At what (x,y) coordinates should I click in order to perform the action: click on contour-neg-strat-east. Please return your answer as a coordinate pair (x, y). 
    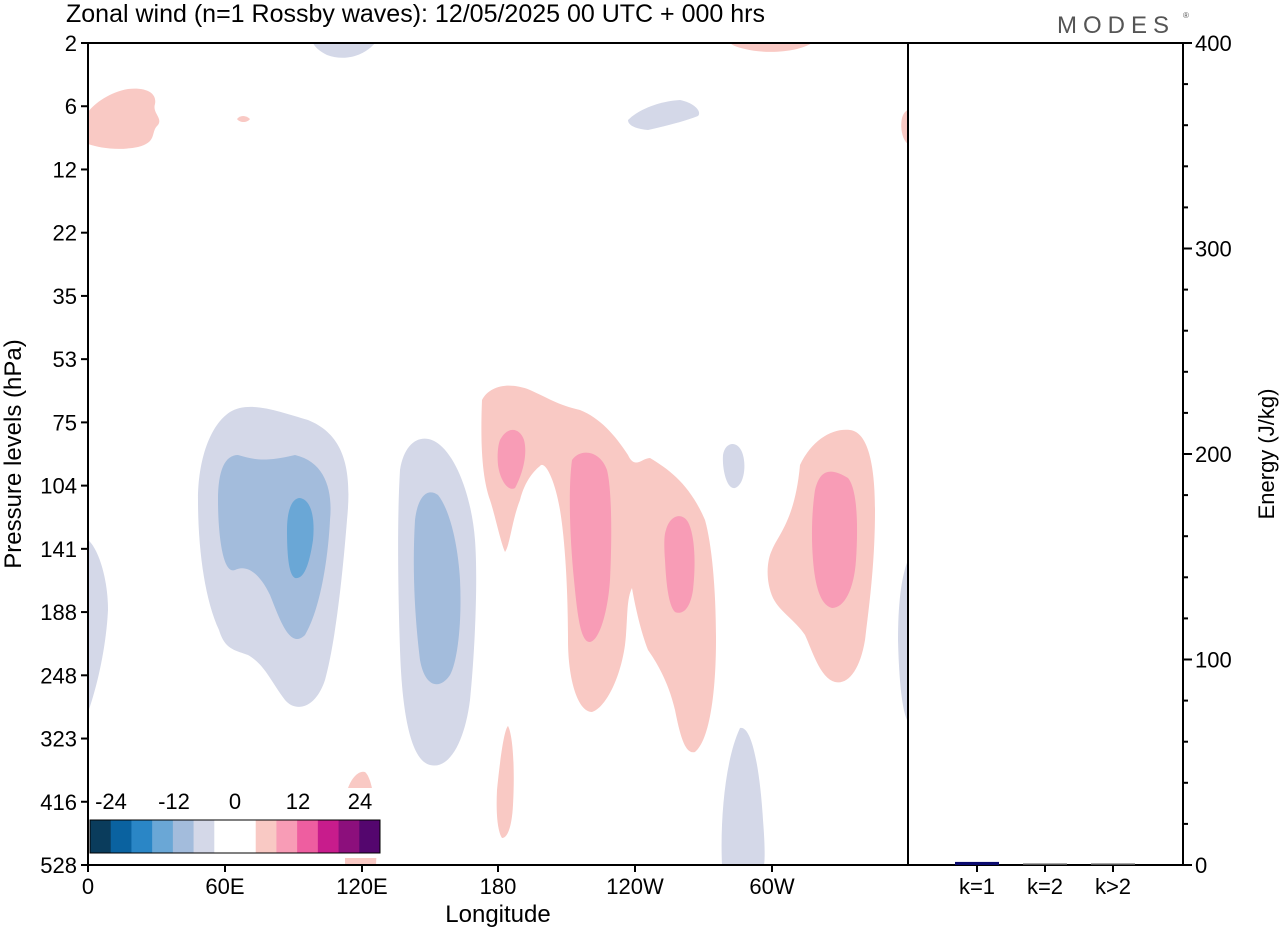
    Looking at the image, I should click on (664, 115).